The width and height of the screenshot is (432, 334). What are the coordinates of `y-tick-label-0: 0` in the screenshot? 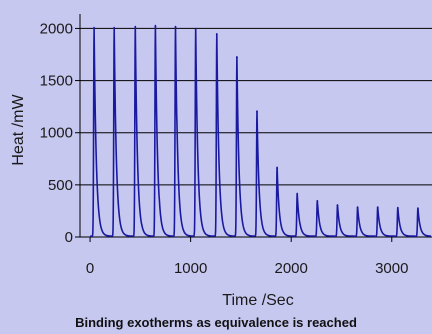 It's located at (69, 237).